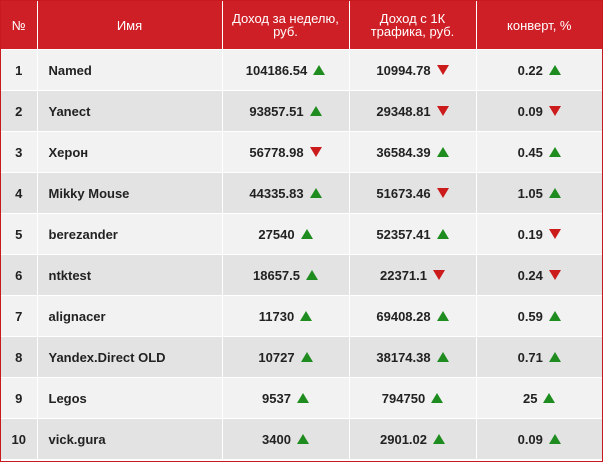 The image size is (603, 462). I want to click on cell-income-per-1k-value: 2901.02, so click(403, 439).